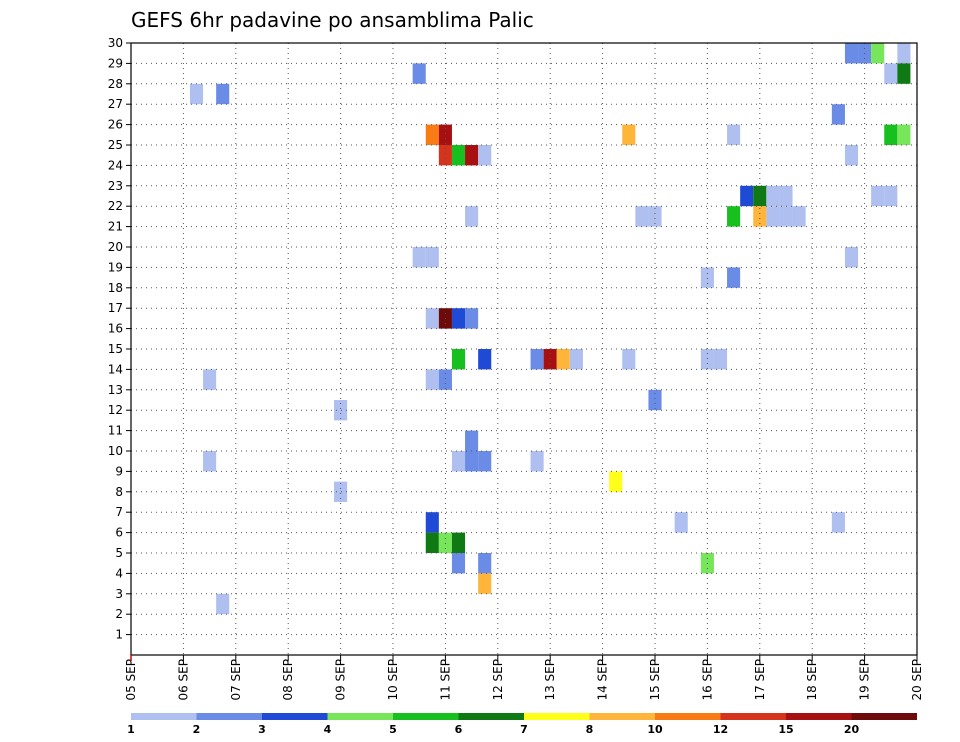 Image resolution: width=960 pixels, height=742 pixels. Describe the element at coordinates (115, 431) in the screenshot. I see `y-tick-label: 11` at that location.